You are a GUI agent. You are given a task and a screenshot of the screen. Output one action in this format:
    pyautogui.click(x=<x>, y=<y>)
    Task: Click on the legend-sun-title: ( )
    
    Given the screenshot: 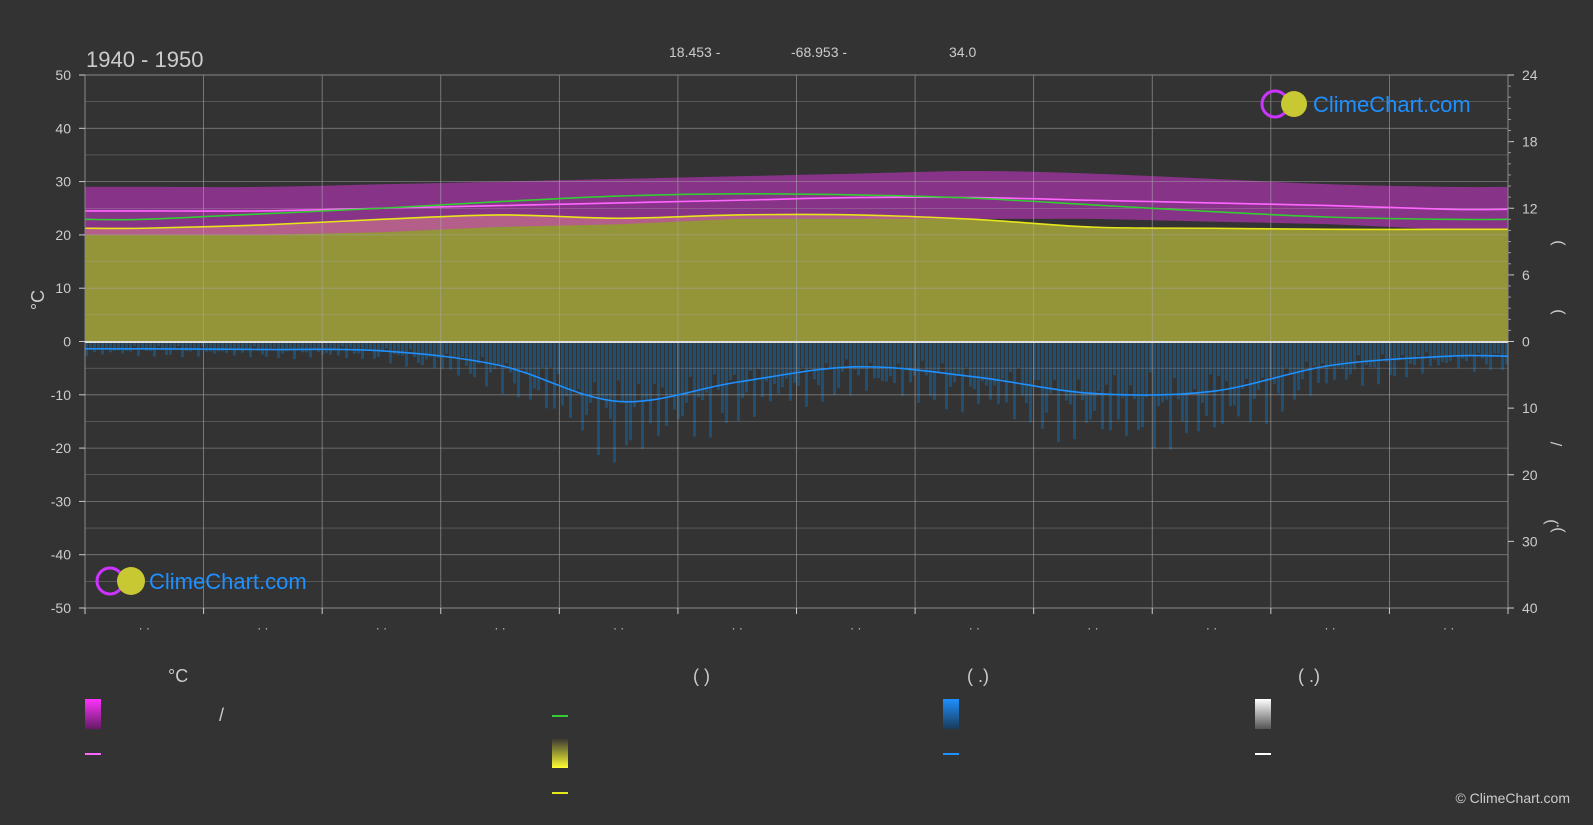 What is the action you would take?
    pyautogui.click(x=701, y=676)
    